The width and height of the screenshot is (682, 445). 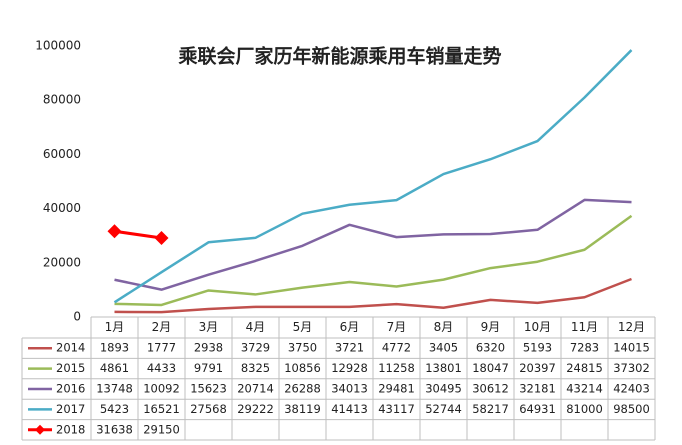 What do you see at coordinates (443, 409) in the screenshot?
I see `table-cell: 52744` at bounding box center [443, 409].